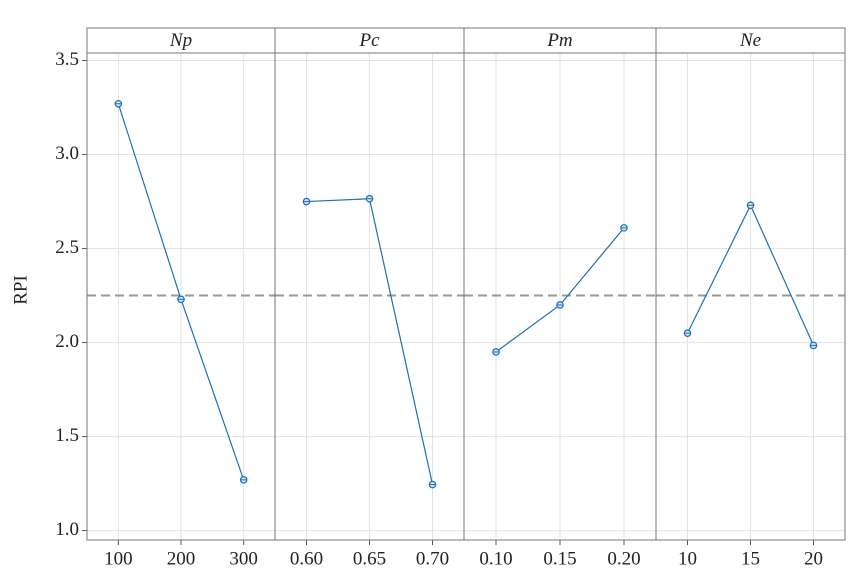  I want to click on panel-title: Ne, so click(750, 40).